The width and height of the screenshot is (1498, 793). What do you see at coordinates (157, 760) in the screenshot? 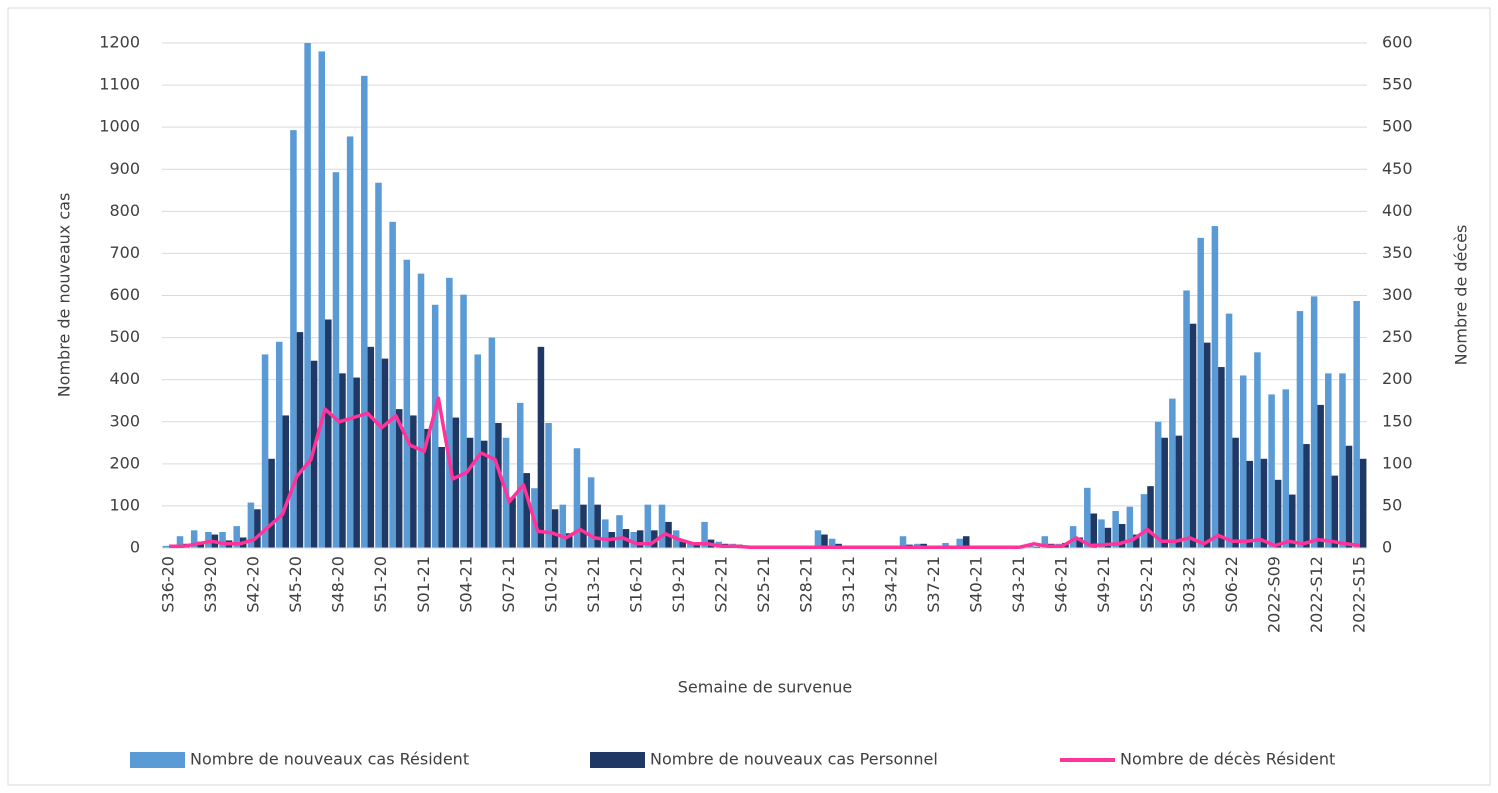
I see `legend-swatch` at bounding box center [157, 760].